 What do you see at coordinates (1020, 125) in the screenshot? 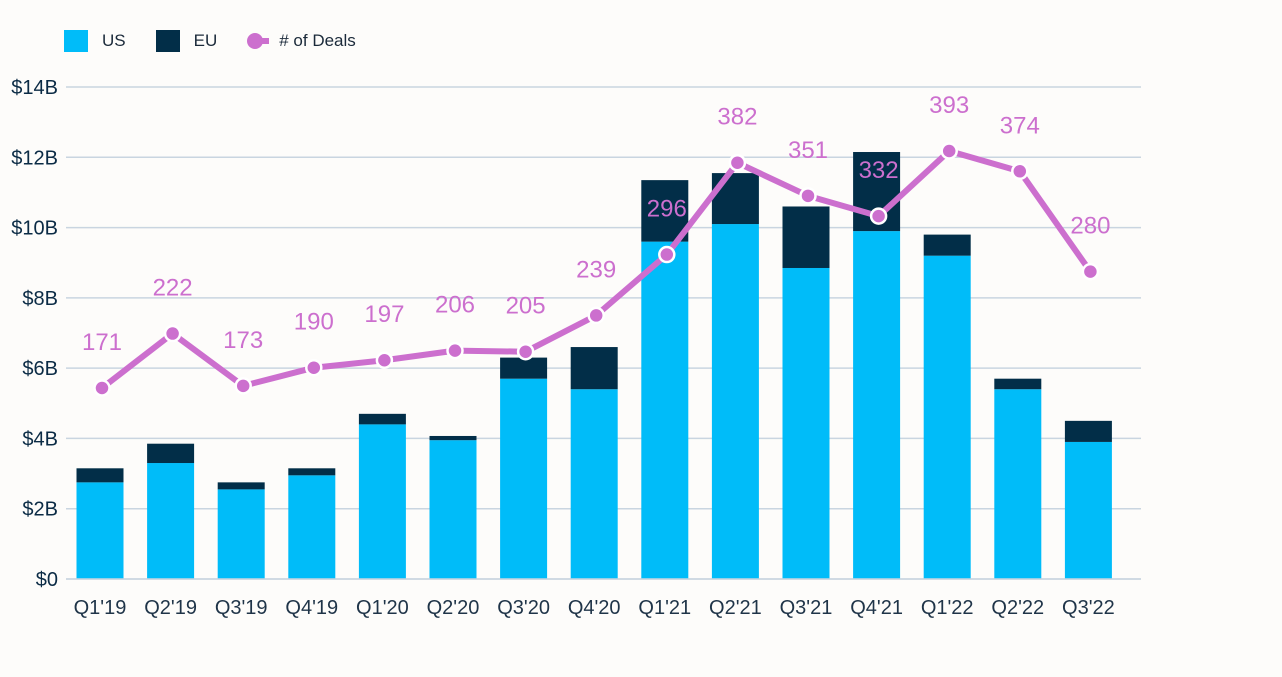
I see `deals-data-label: 374` at bounding box center [1020, 125].